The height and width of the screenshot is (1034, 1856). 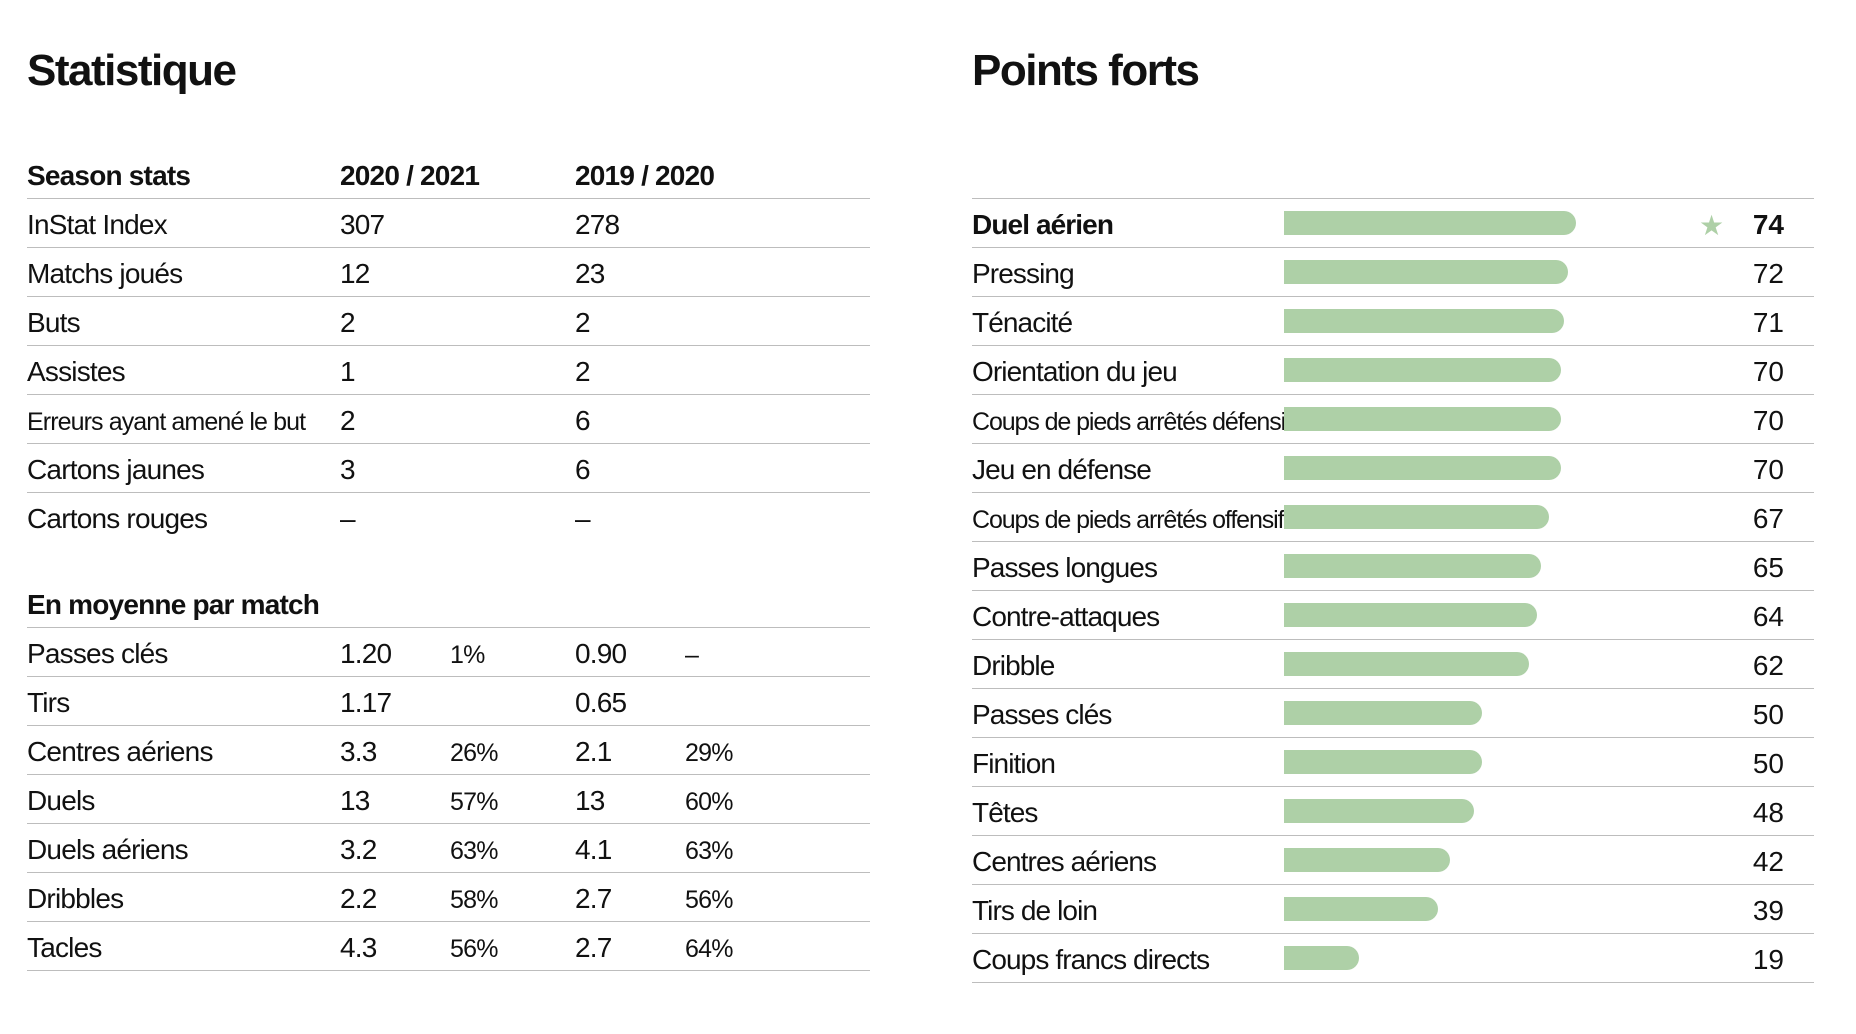 I want to click on stat-label: Buts, so click(x=54, y=322).